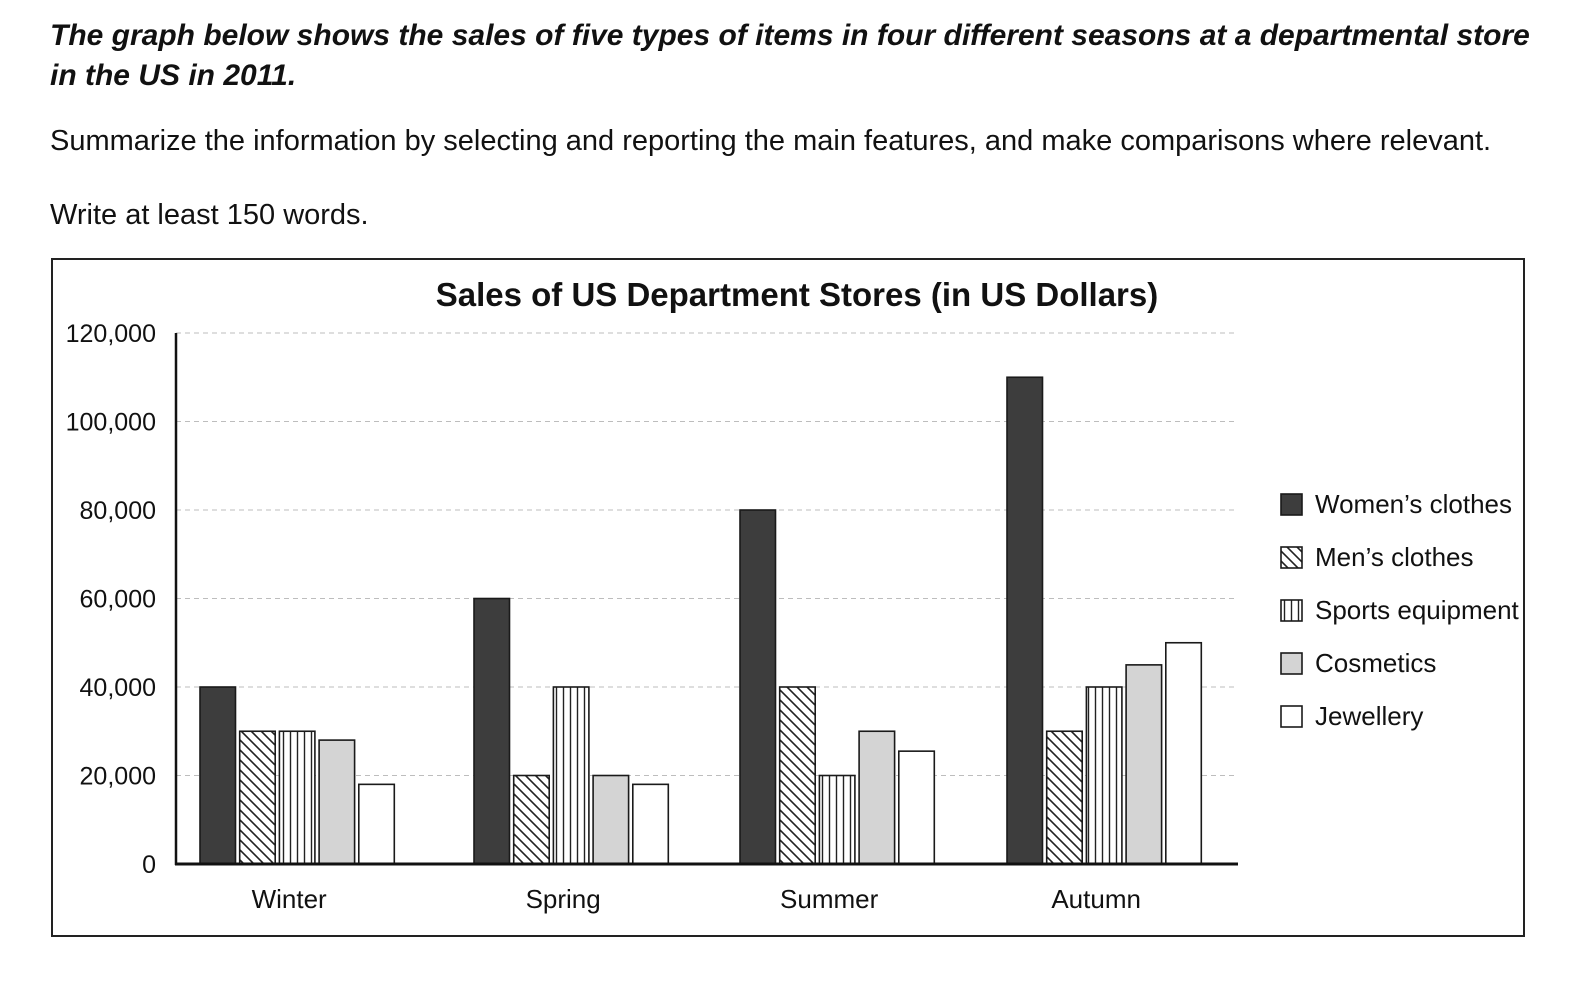  What do you see at coordinates (289, 899) in the screenshot?
I see `x-tick-label: Winter` at bounding box center [289, 899].